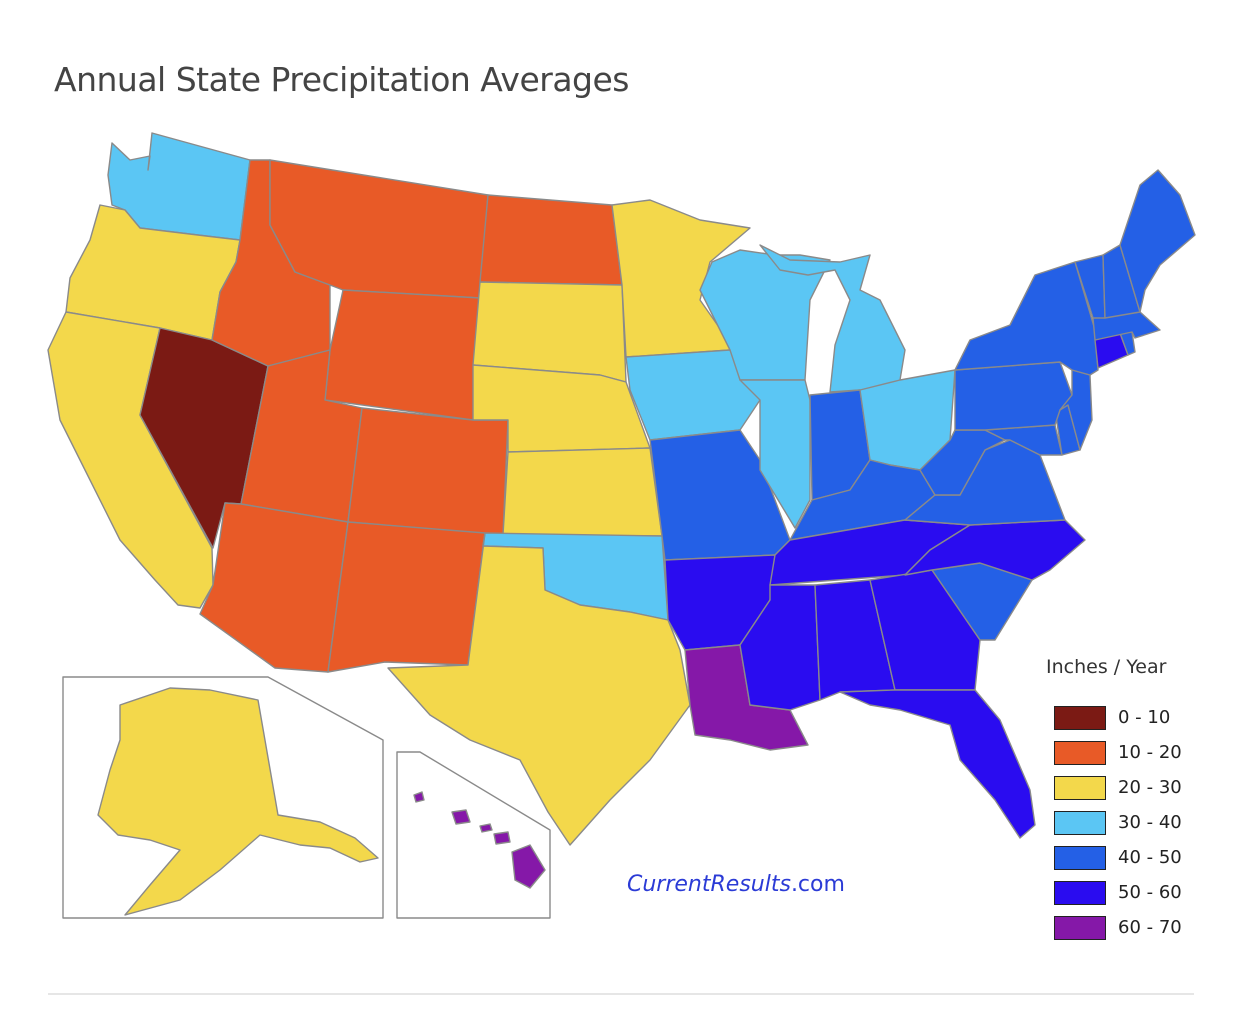  Describe the element at coordinates (1157, 241) in the screenshot. I see `state-maine` at that location.